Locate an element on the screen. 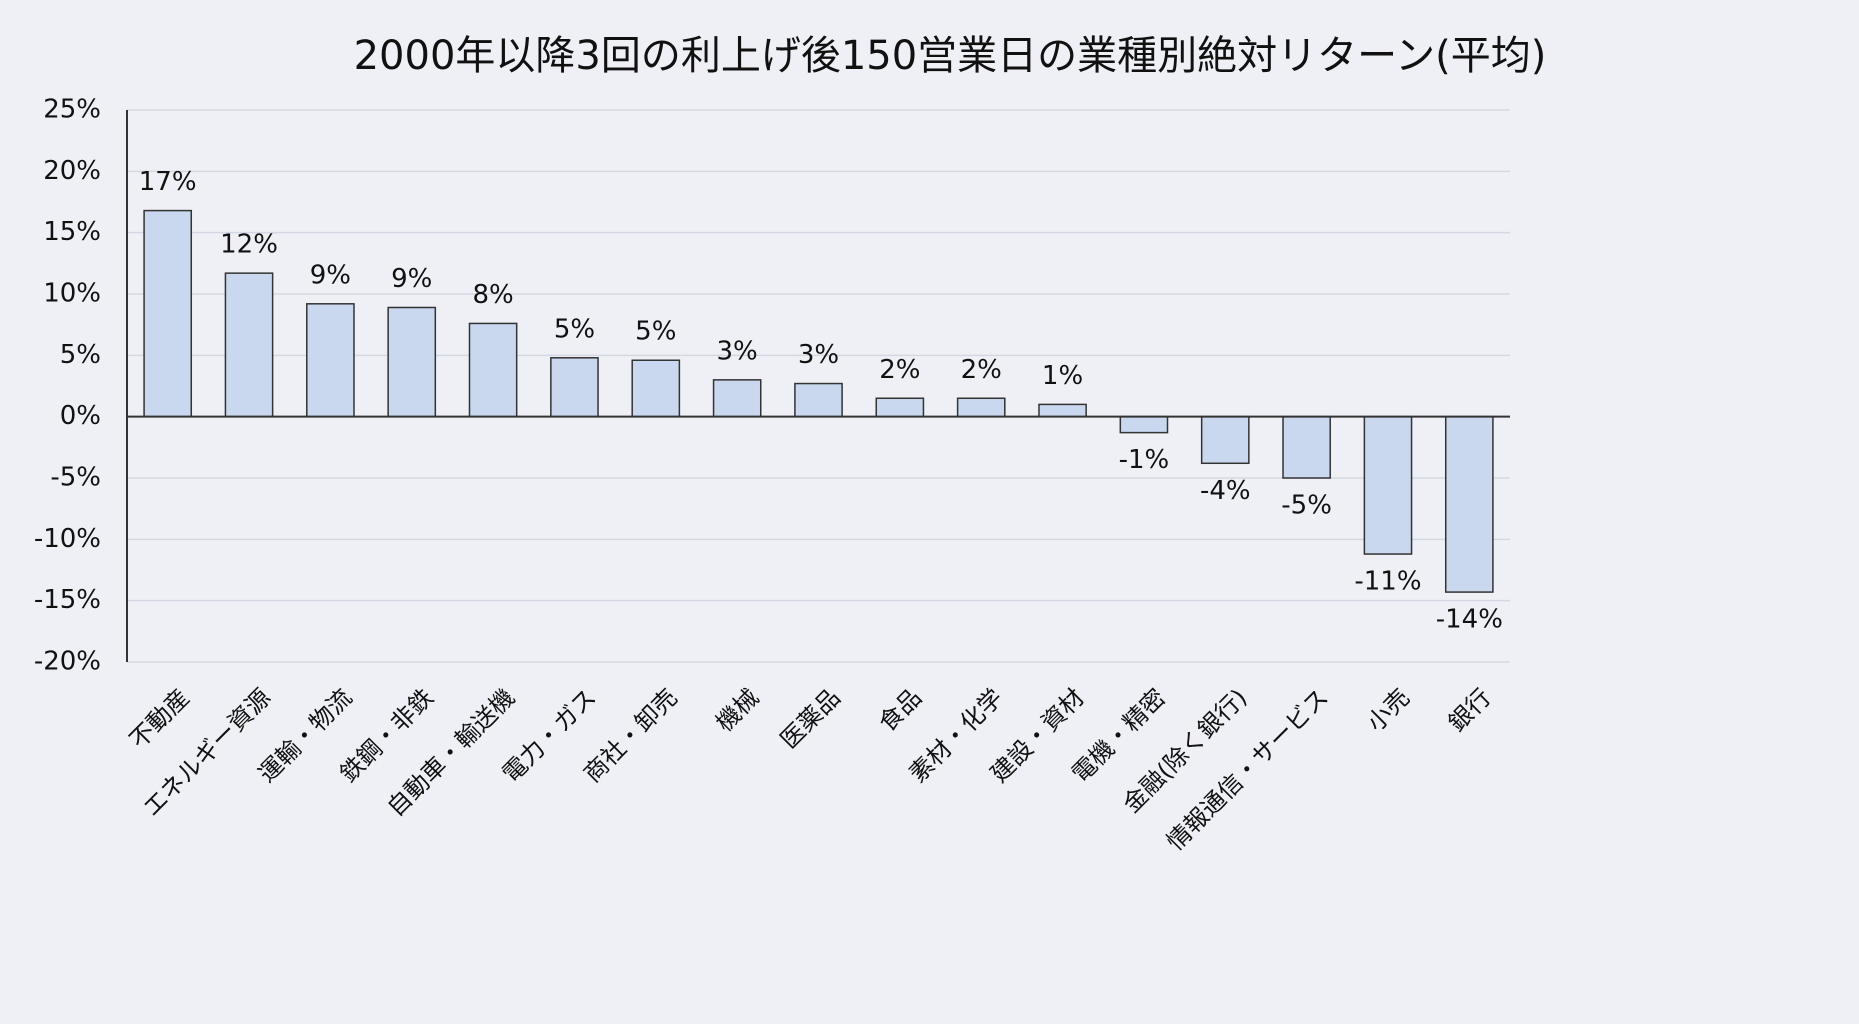  y-tick-label: 25% is located at coordinates (72, 110).